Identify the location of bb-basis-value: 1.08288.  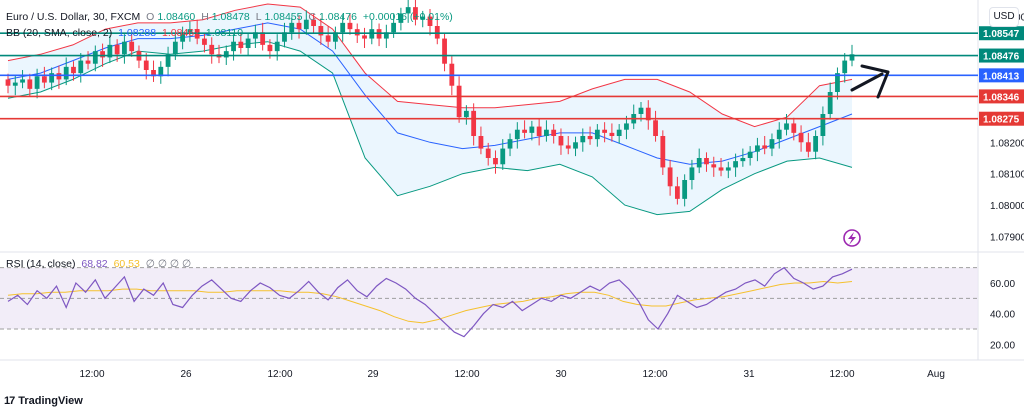
(137, 33).